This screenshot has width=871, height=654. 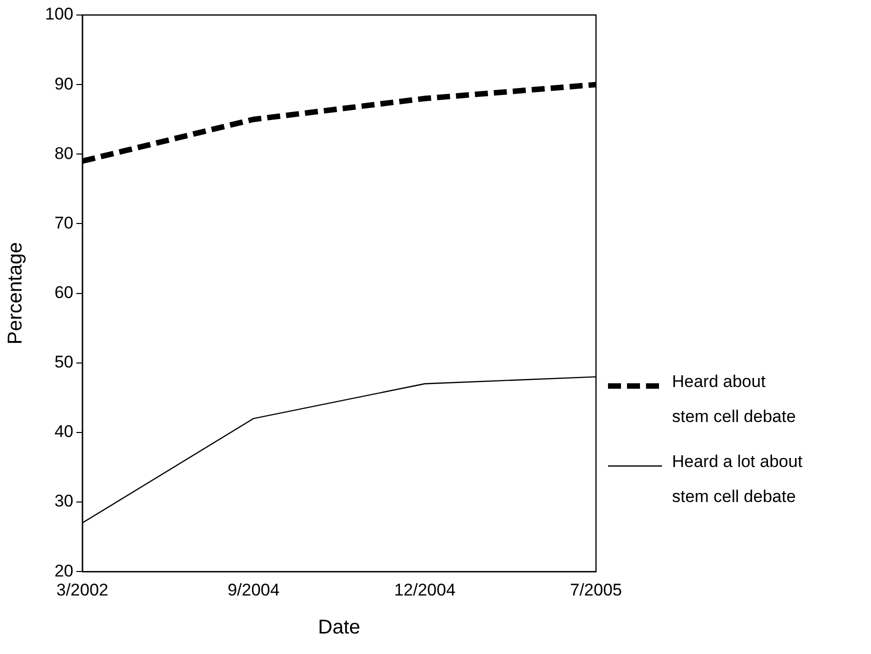 What do you see at coordinates (339, 627) in the screenshot?
I see `x-axis-title: Date` at bounding box center [339, 627].